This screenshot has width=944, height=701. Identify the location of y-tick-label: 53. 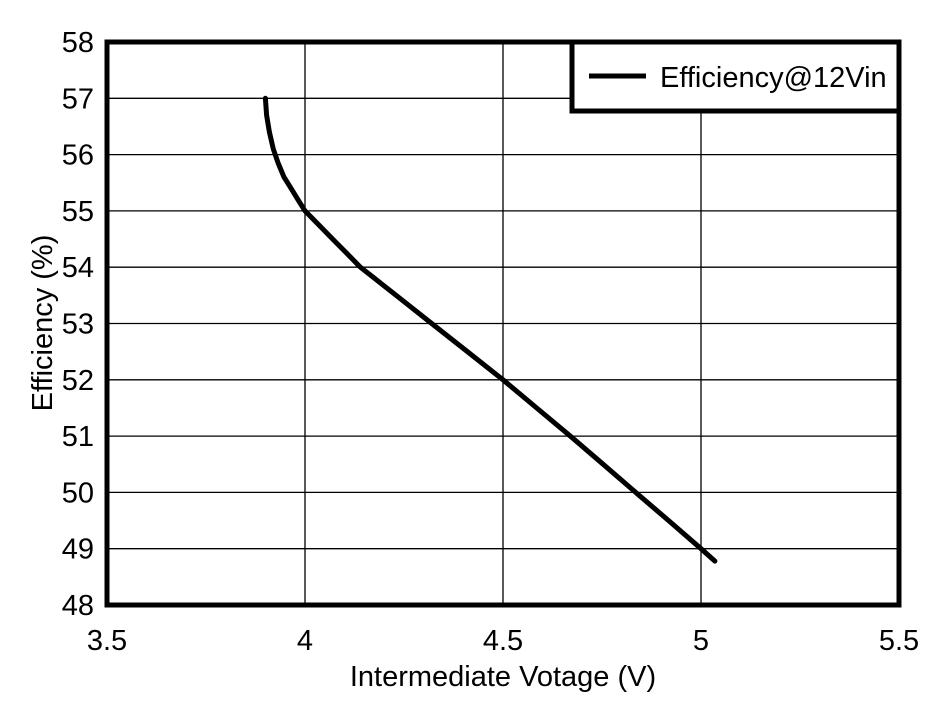
(78, 325).